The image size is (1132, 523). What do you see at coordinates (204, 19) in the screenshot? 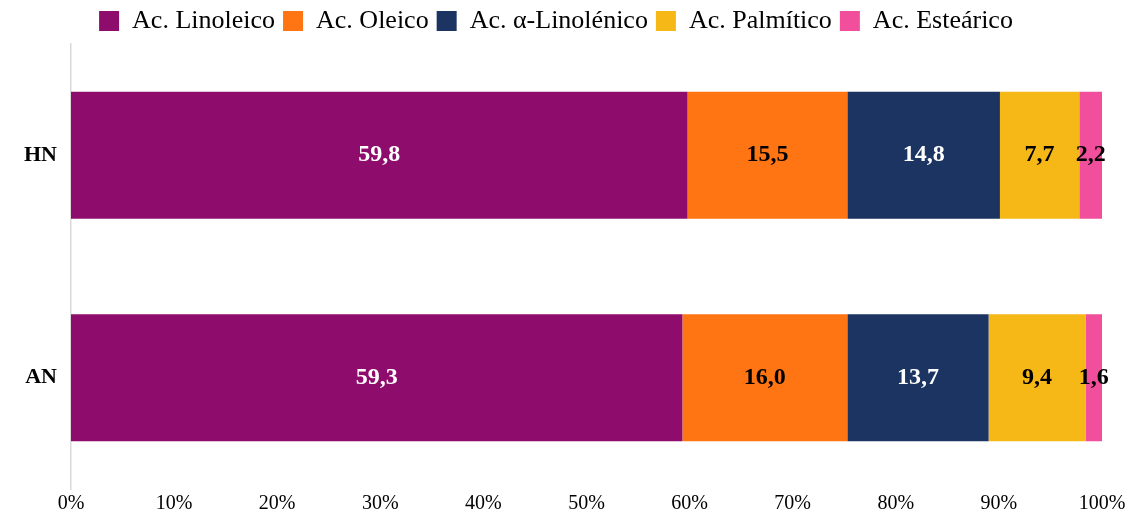
I see `legend-label: Ac. Linoleico` at bounding box center [204, 19].